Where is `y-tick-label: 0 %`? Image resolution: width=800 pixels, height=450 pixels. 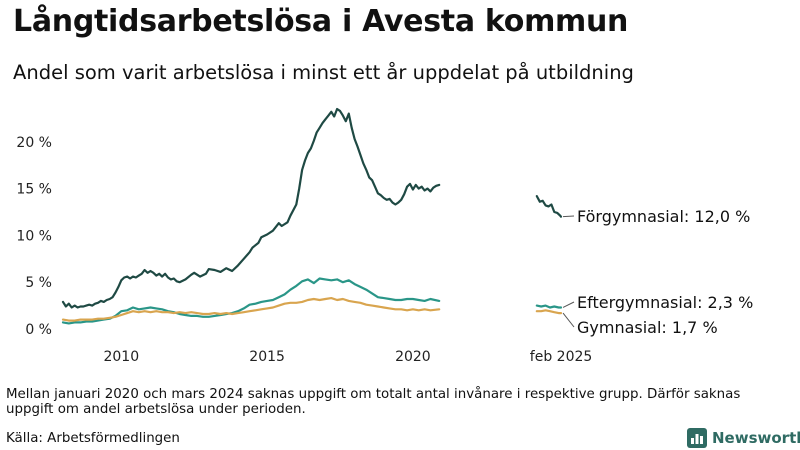
y-tick-label: 0 % is located at coordinates (38, 330).